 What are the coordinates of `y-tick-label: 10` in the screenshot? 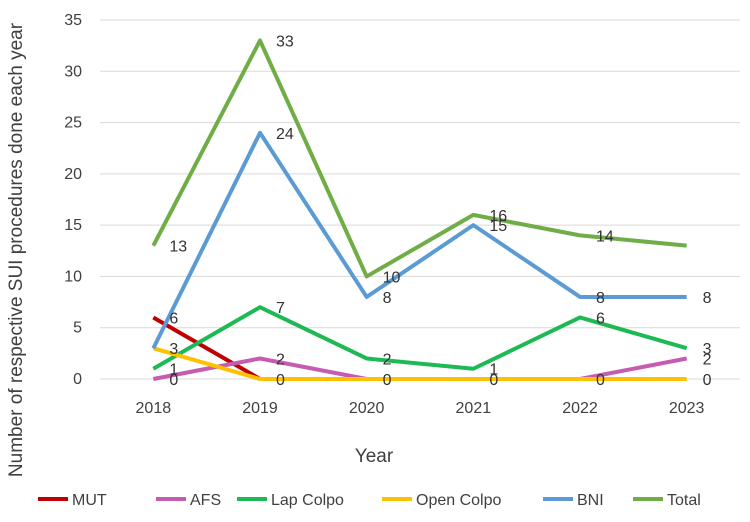 It's located at (73, 276).